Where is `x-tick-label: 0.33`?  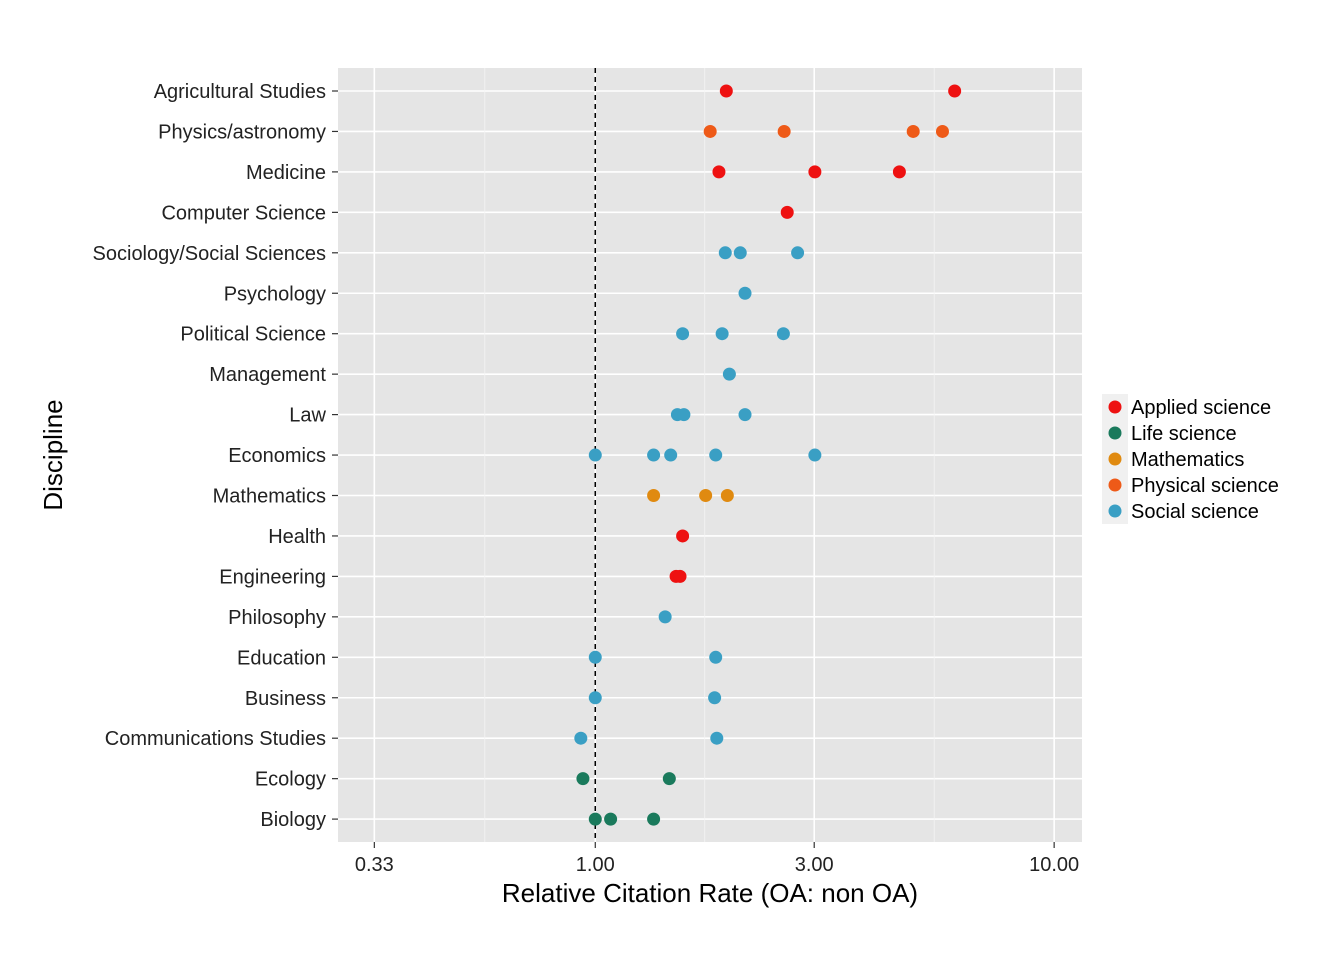
x-tick-label: 0.33 is located at coordinates (374, 865).